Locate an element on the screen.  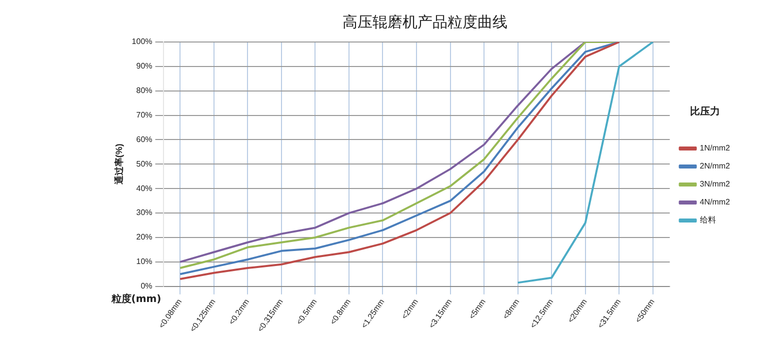
y-tick-label: 20% is located at coordinates (144, 237).